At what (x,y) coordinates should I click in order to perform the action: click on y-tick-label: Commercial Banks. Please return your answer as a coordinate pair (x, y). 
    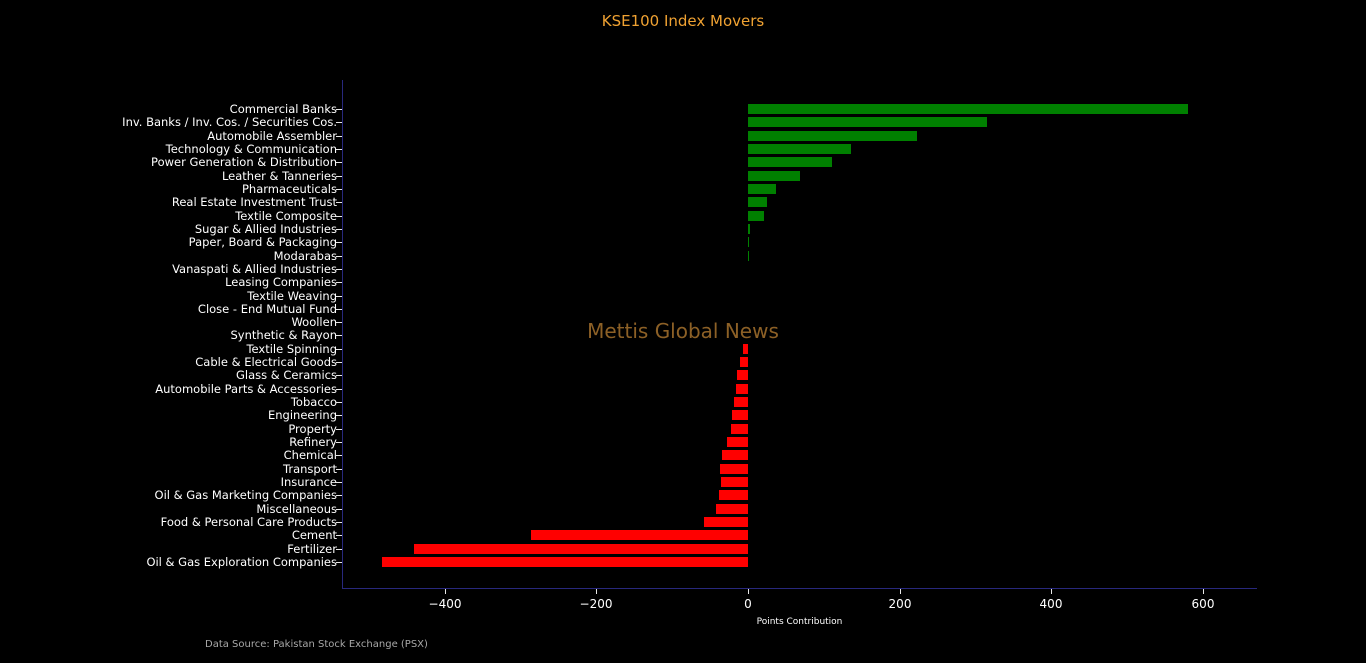
    Looking at the image, I should click on (283, 109).